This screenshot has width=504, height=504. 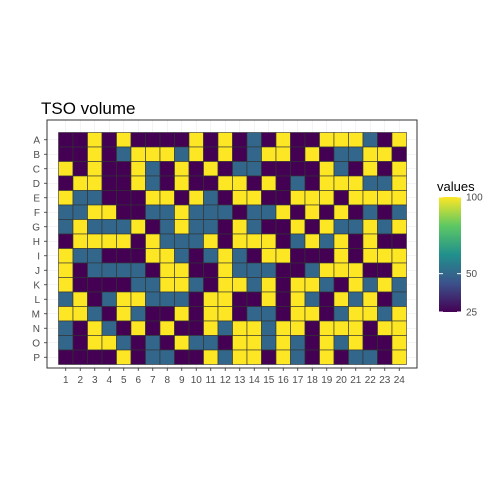 I want to click on y-tick-label: G, so click(x=36, y=227).